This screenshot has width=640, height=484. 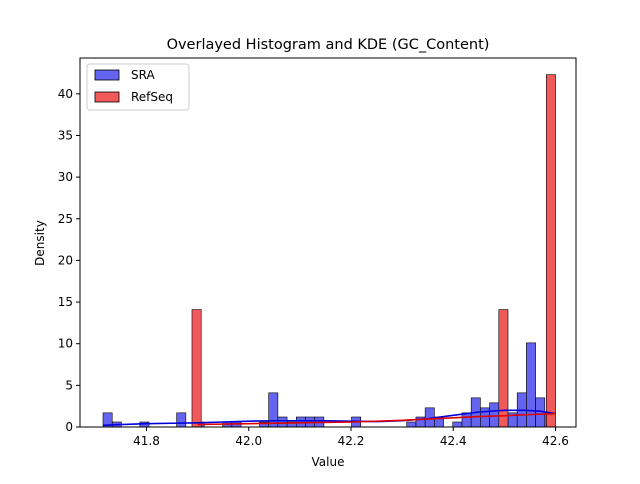 What do you see at coordinates (65, 135) in the screenshot?
I see `y-tick-label-7: 35` at bounding box center [65, 135].